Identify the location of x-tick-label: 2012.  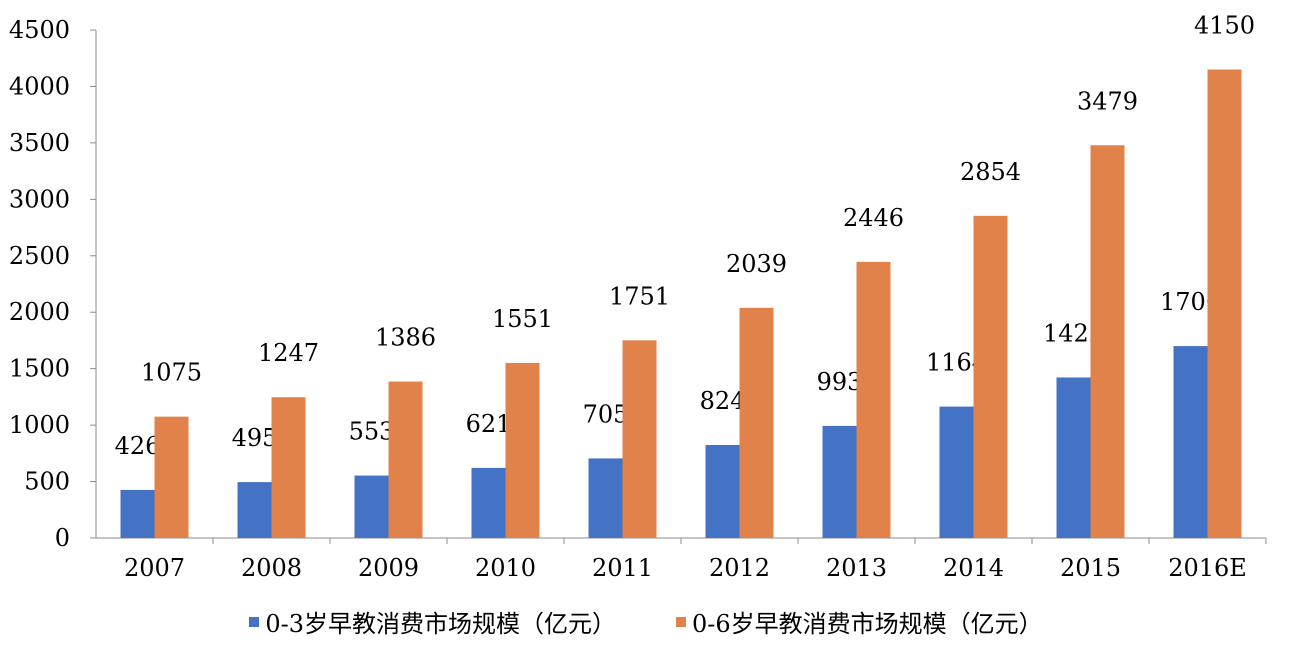
(739, 568).